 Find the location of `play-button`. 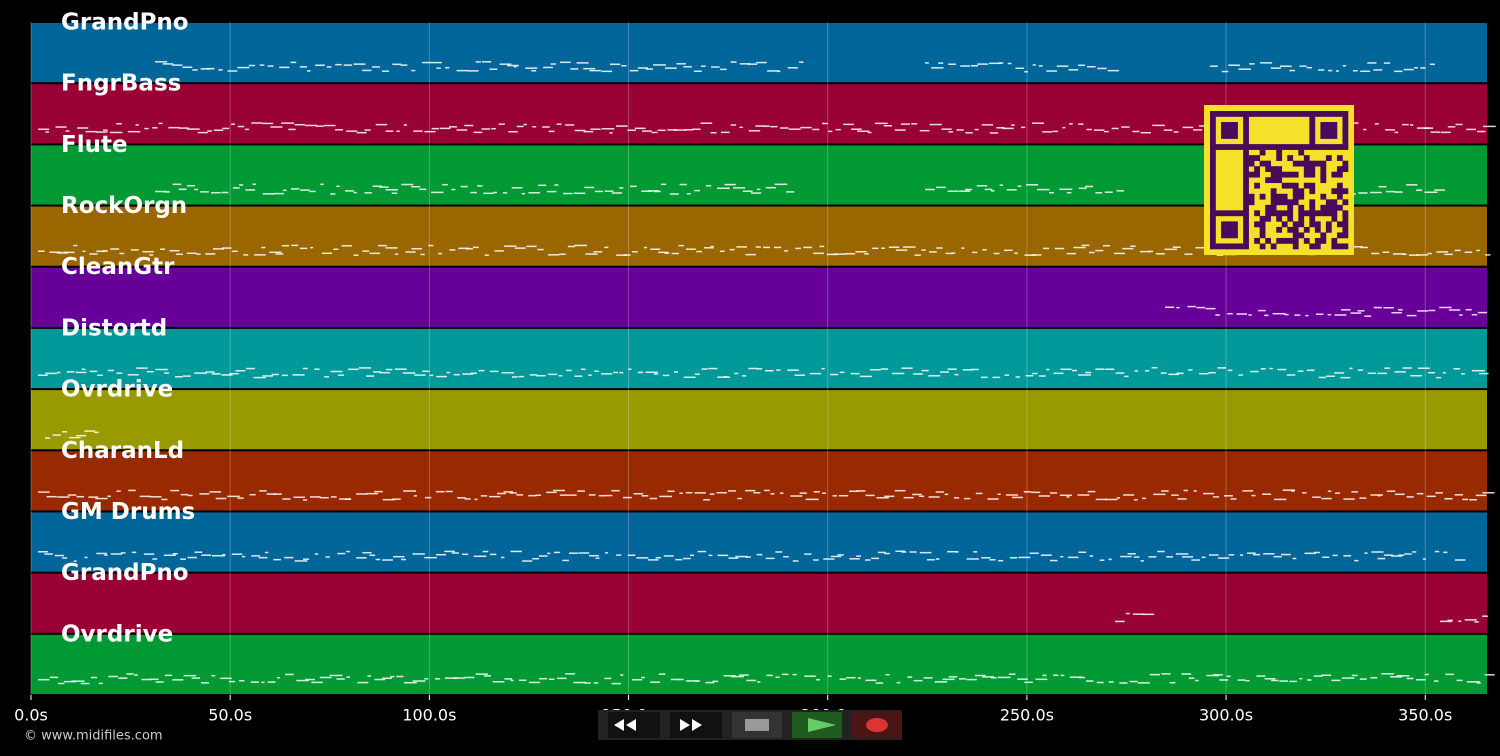

play-button is located at coordinates (817, 725).